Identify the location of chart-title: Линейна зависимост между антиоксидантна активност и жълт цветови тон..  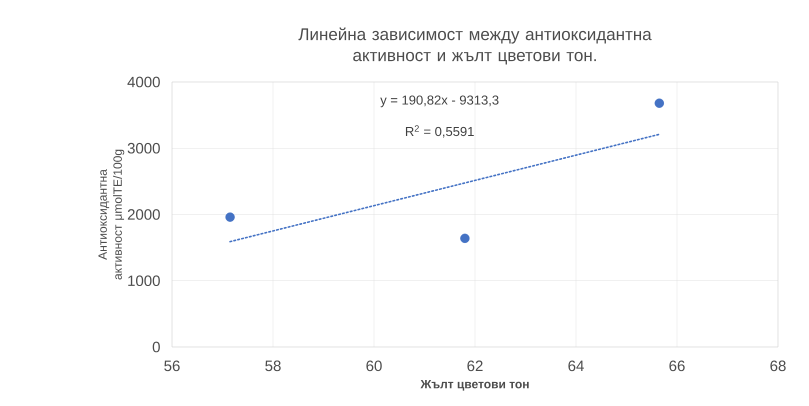
(475, 45).